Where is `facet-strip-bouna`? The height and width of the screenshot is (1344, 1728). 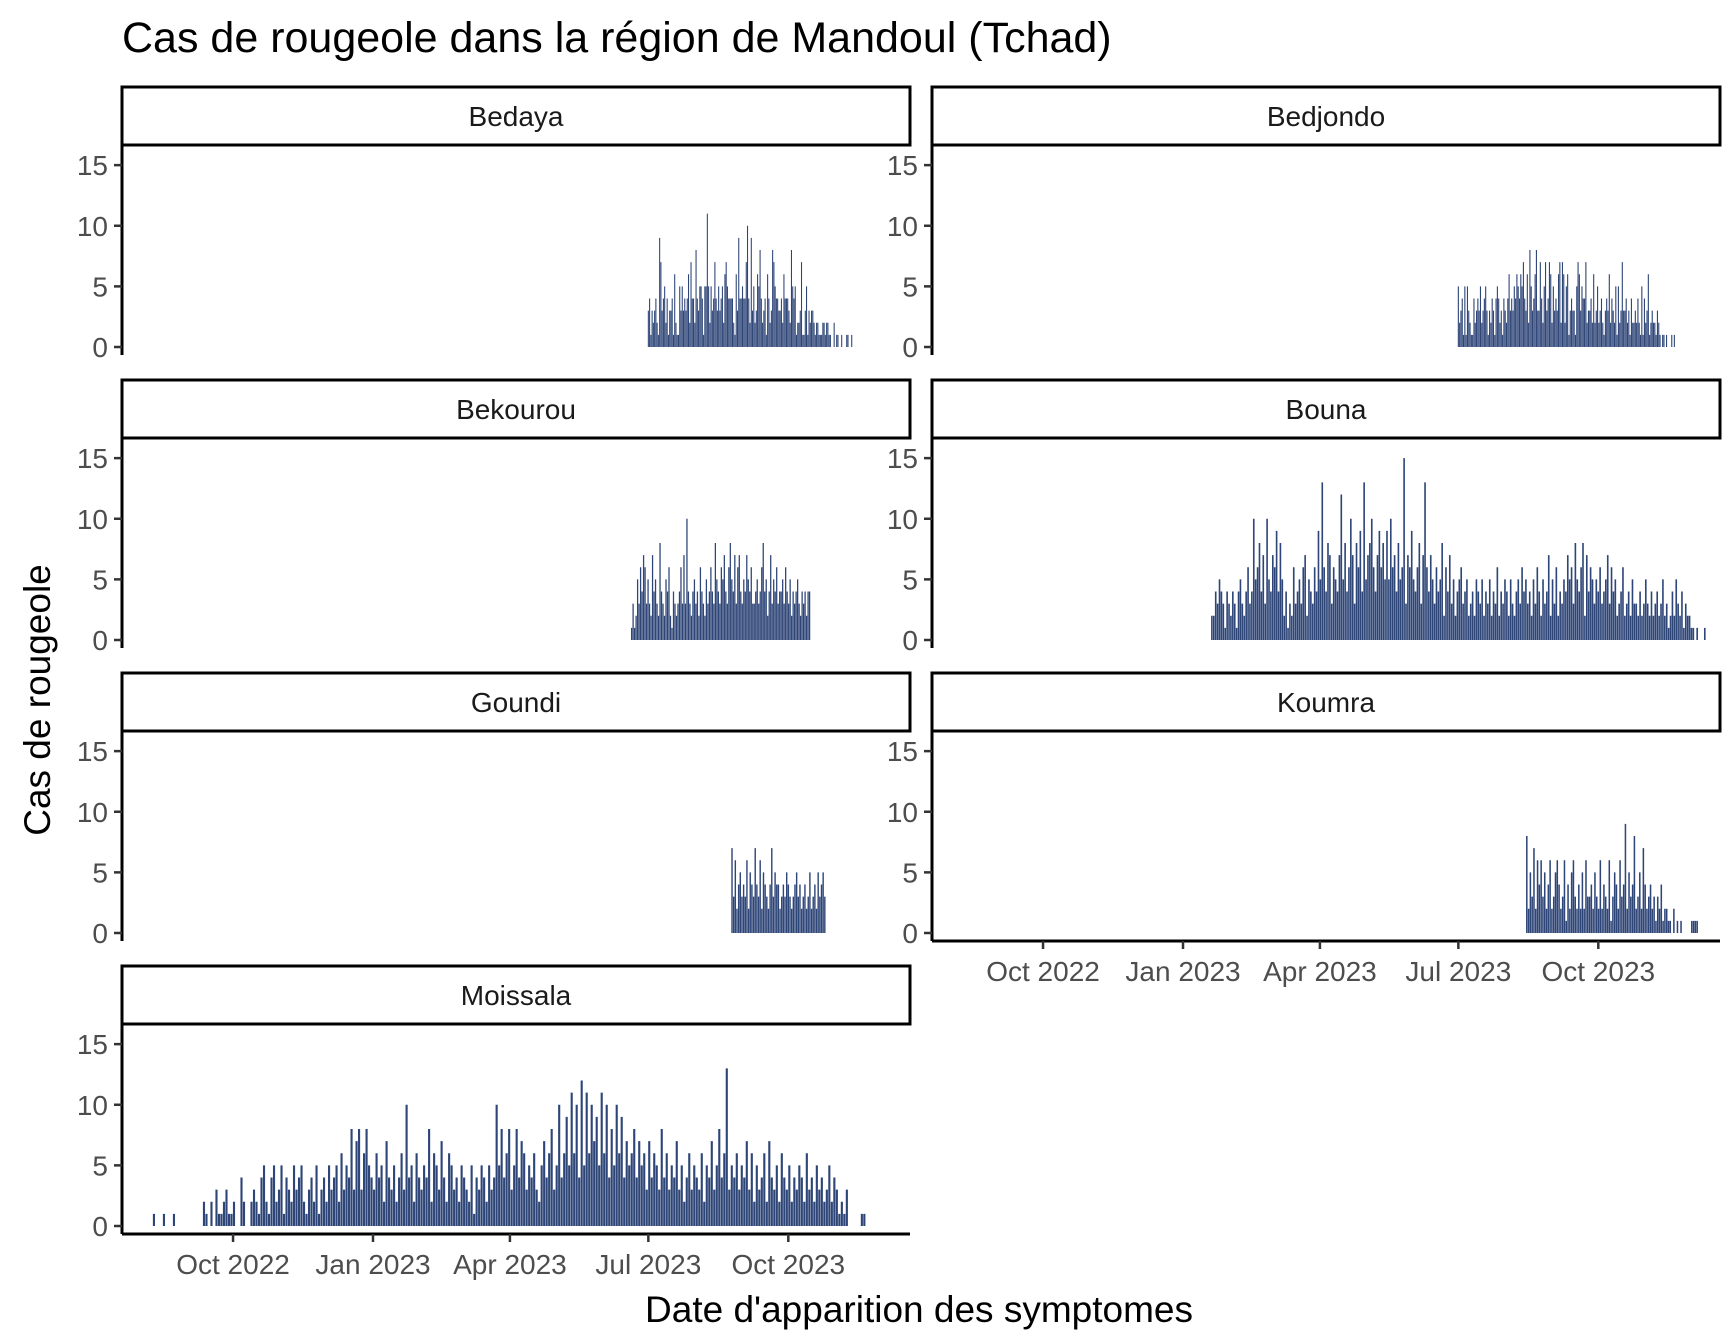 facet-strip-bouna is located at coordinates (1326, 409).